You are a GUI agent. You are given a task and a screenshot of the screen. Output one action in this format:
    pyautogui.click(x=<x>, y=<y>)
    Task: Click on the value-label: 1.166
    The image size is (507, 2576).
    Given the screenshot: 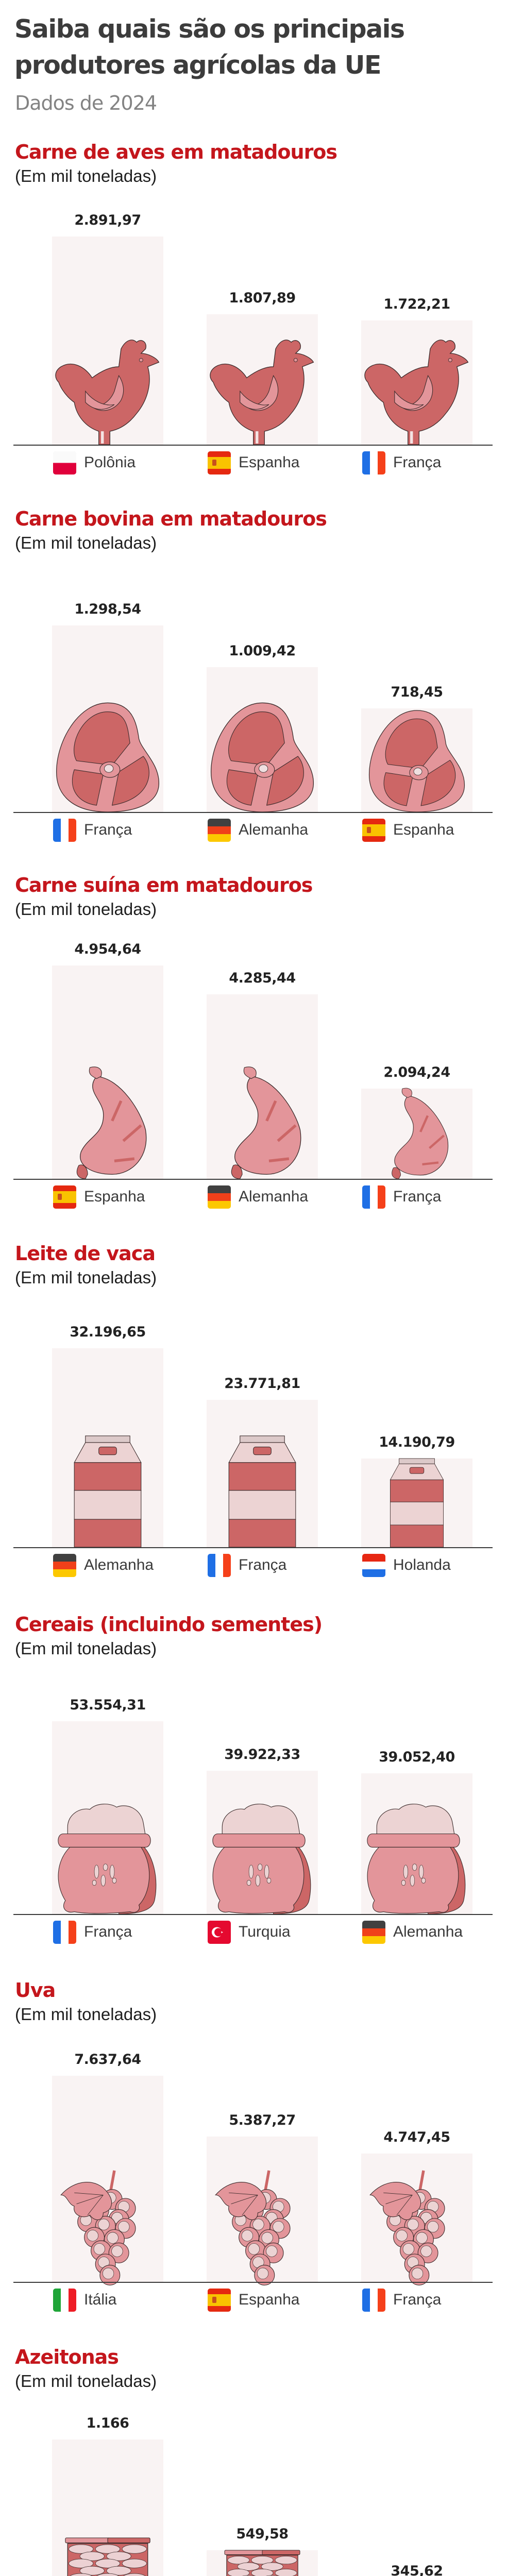 What is the action you would take?
    pyautogui.click(x=107, y=2423)
    